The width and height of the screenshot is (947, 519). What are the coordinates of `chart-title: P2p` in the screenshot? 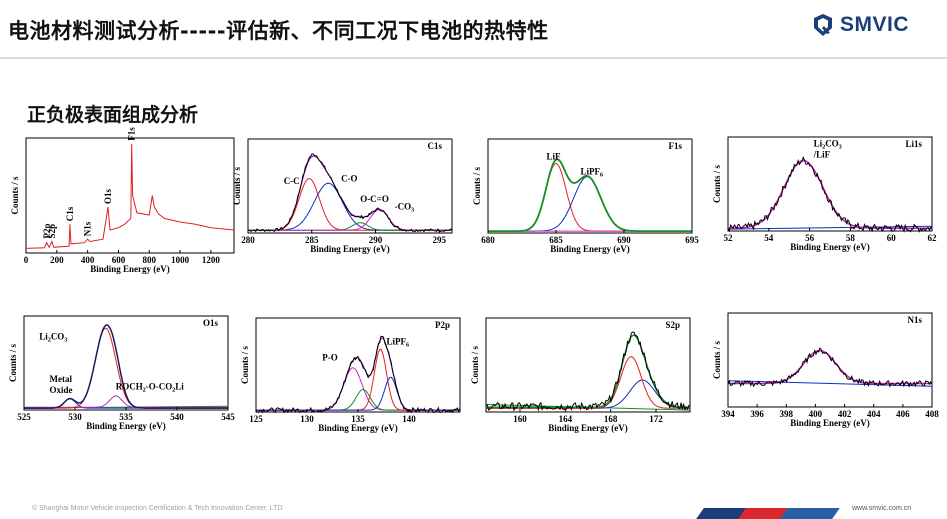 It's located at (442, 325).